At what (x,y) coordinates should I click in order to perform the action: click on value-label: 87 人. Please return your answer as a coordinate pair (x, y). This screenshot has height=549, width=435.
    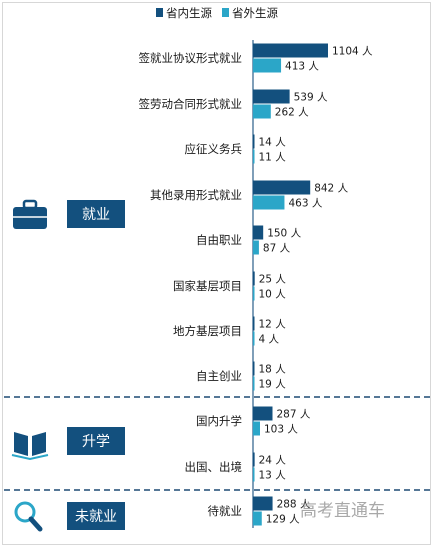
    Looking at the image, I should click on (277, 249).